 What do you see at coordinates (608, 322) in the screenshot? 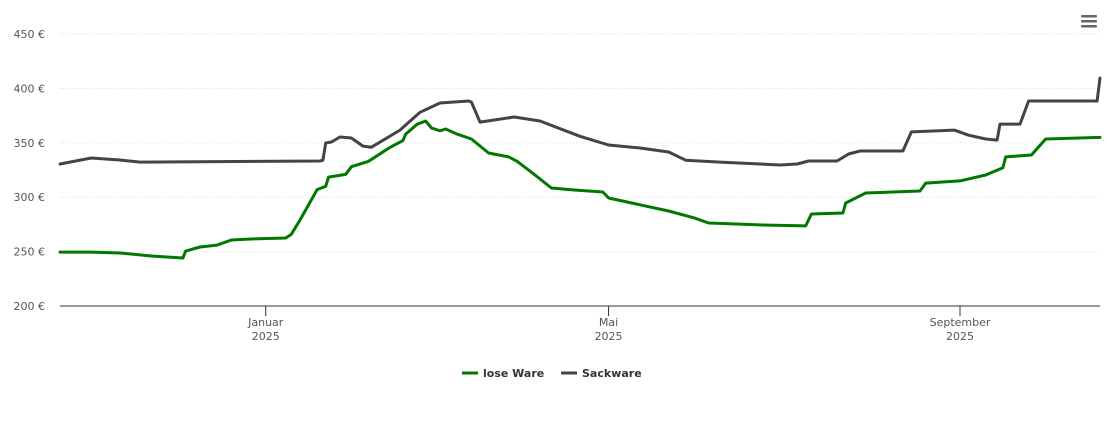
I see `x-tick-label: Mai` at bounding box center [608, 322].